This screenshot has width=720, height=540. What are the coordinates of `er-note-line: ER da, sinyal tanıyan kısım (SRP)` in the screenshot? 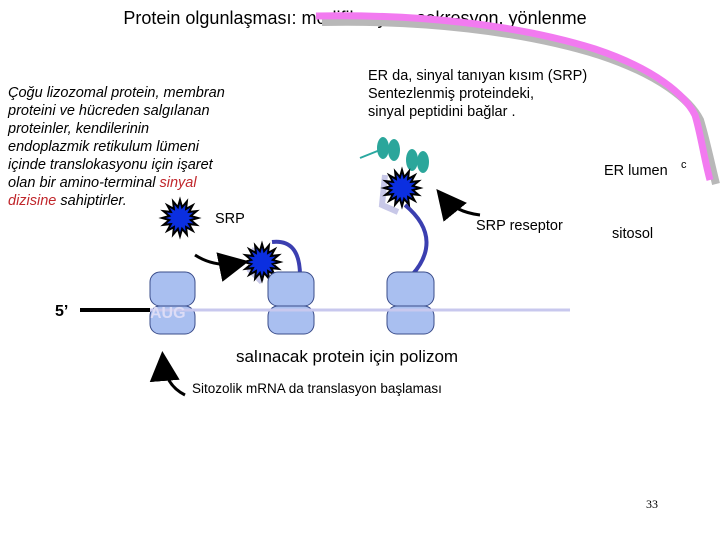 It's located at (477, 76).